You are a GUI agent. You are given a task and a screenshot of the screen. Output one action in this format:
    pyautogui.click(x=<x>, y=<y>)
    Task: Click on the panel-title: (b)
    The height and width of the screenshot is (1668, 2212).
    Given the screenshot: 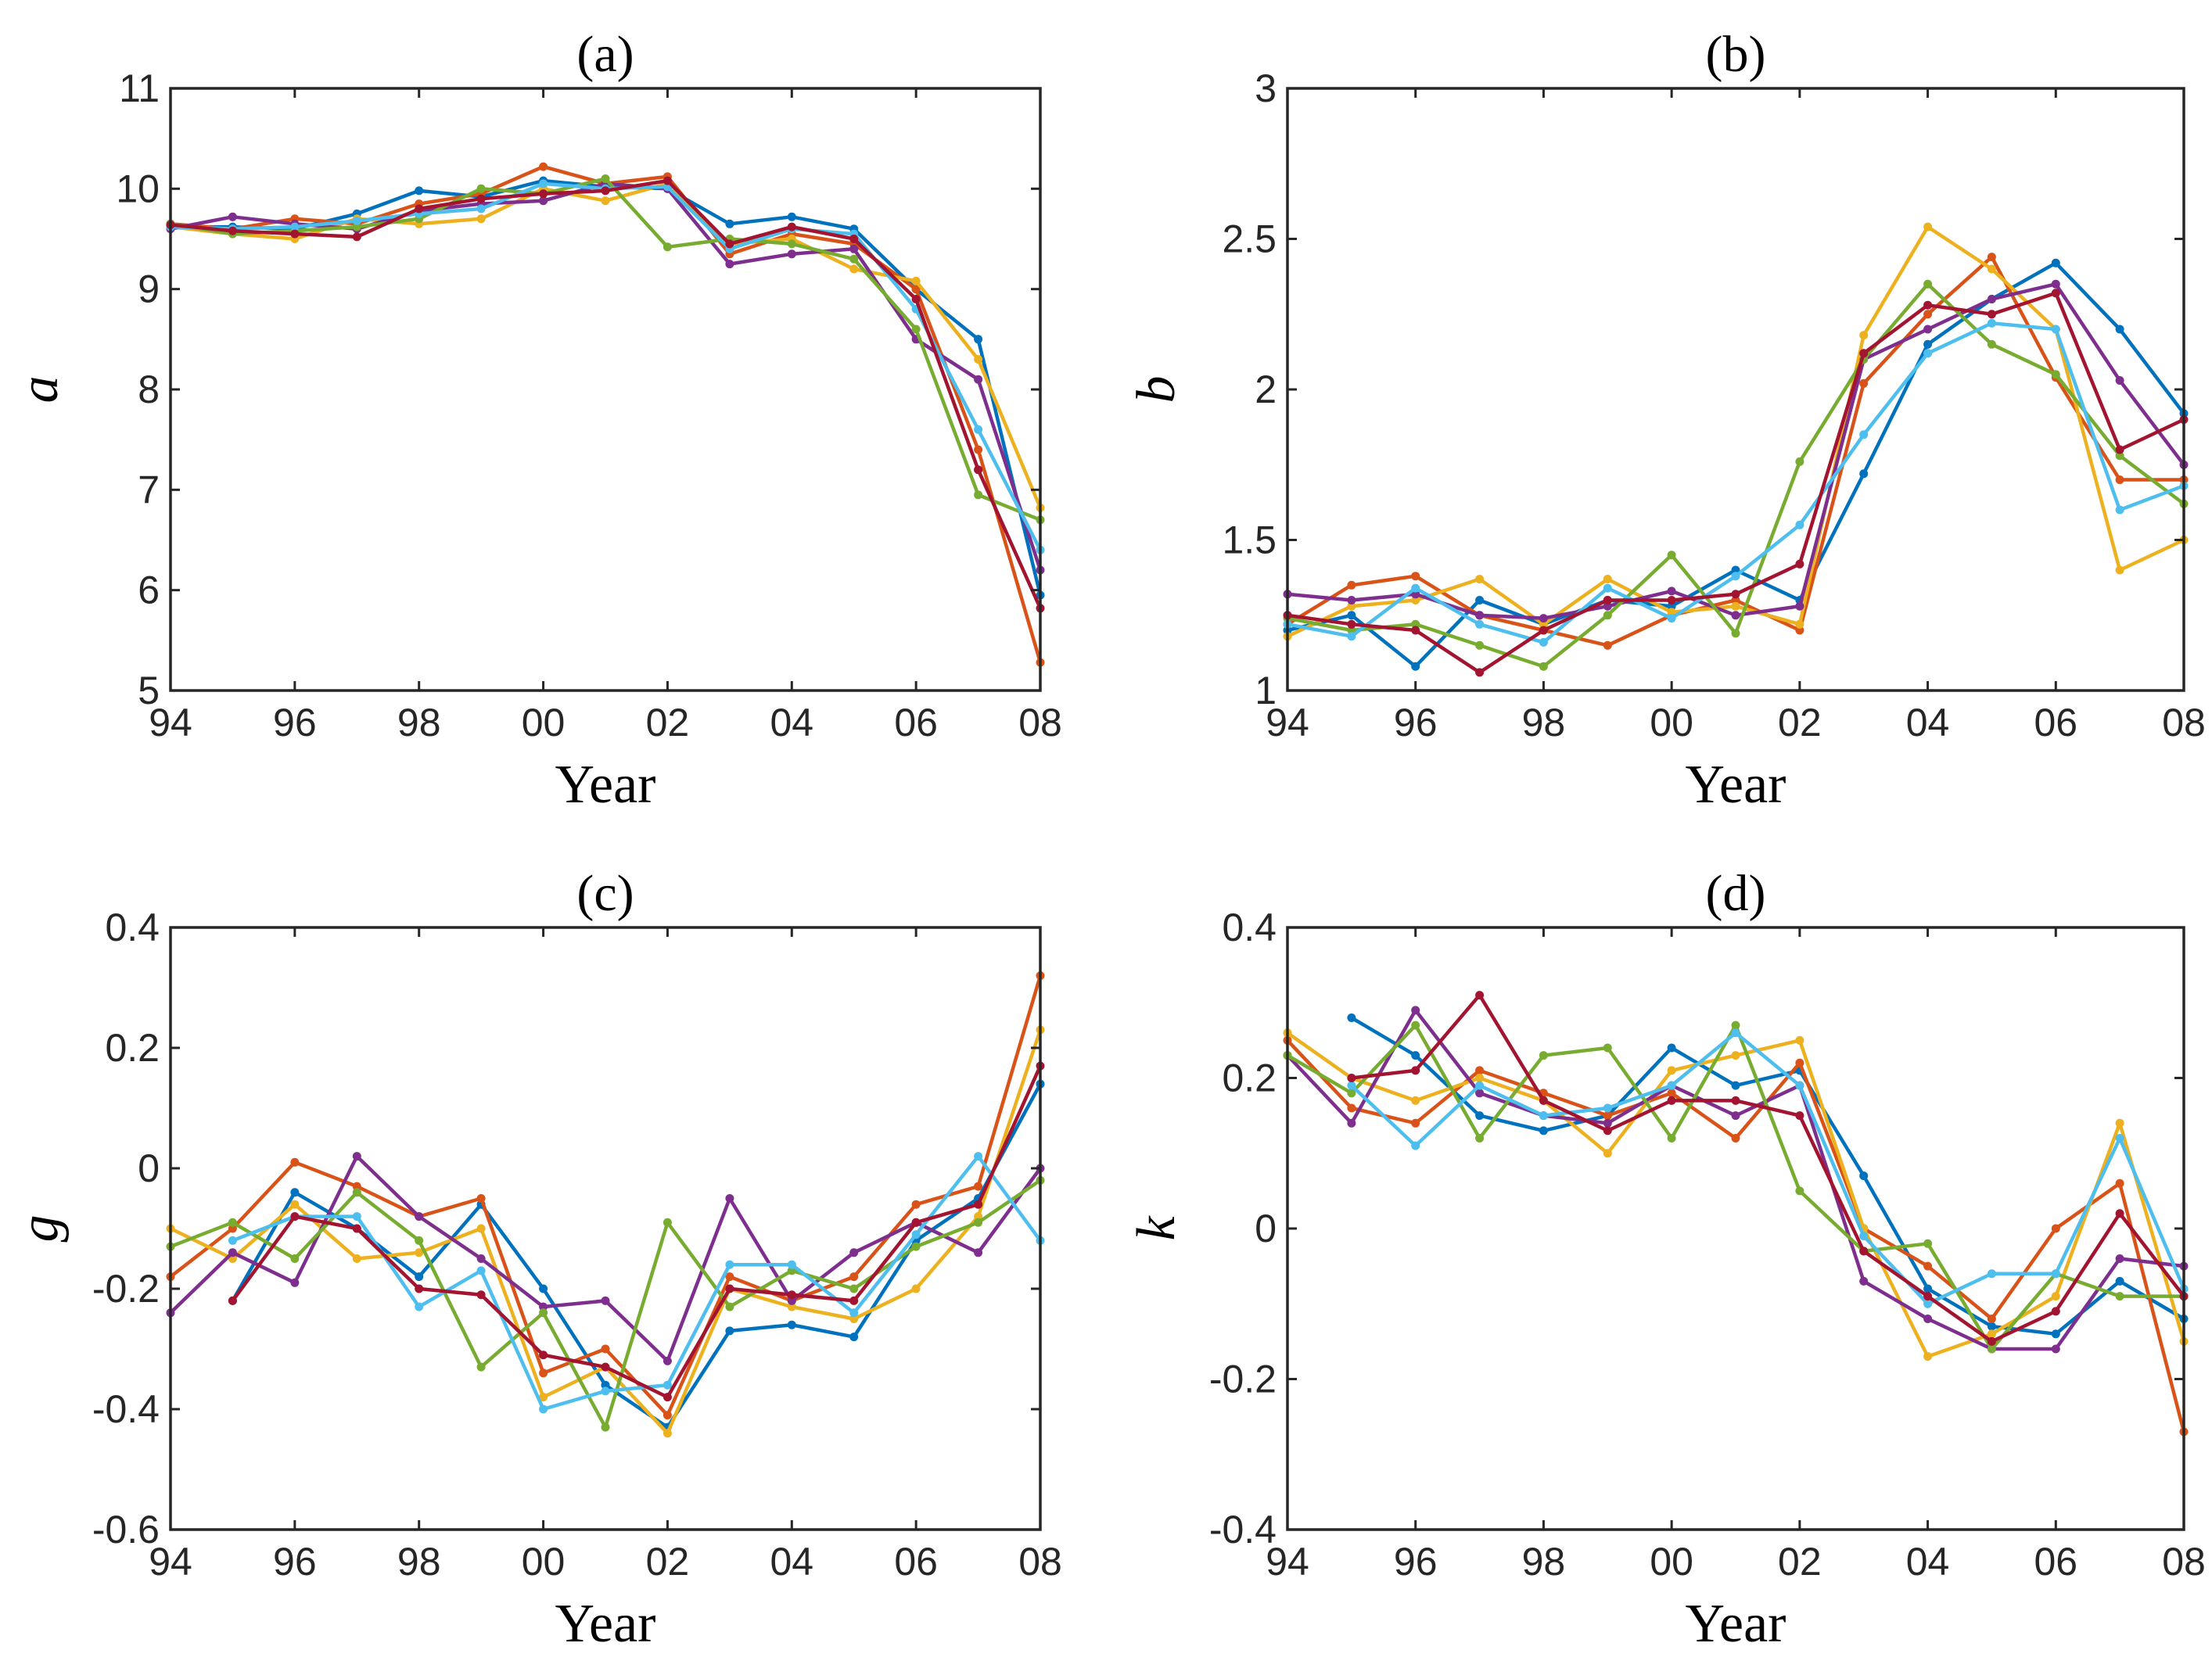 What is the action you would take?
    pyautogui.click(x=1736, y=54)
    